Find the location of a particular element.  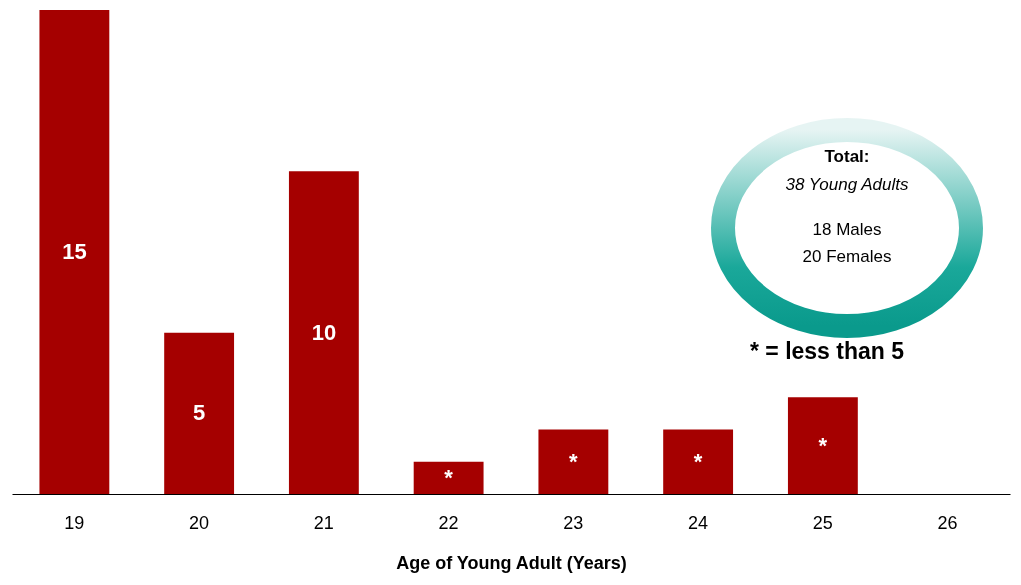

data-label: 15 is located at coordinates (74, 251).